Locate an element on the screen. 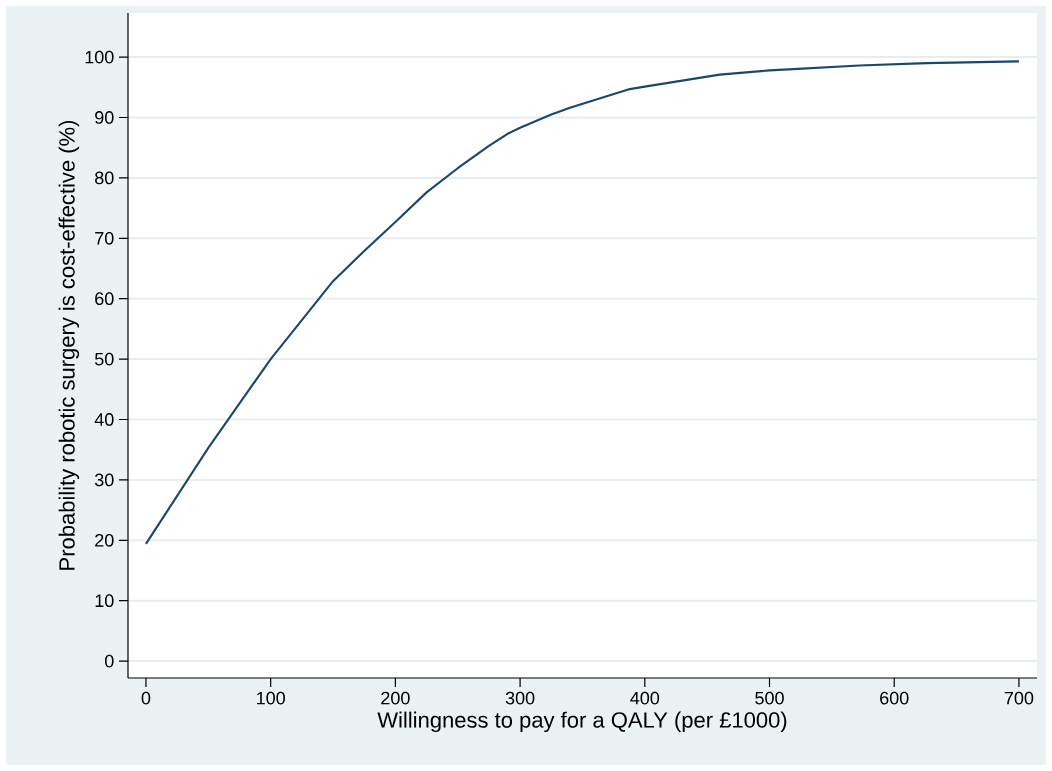 Image resolution: width=1052 pixels, height=771 pixels. y-tick-label: 60 is located at coordinates (104, 299).